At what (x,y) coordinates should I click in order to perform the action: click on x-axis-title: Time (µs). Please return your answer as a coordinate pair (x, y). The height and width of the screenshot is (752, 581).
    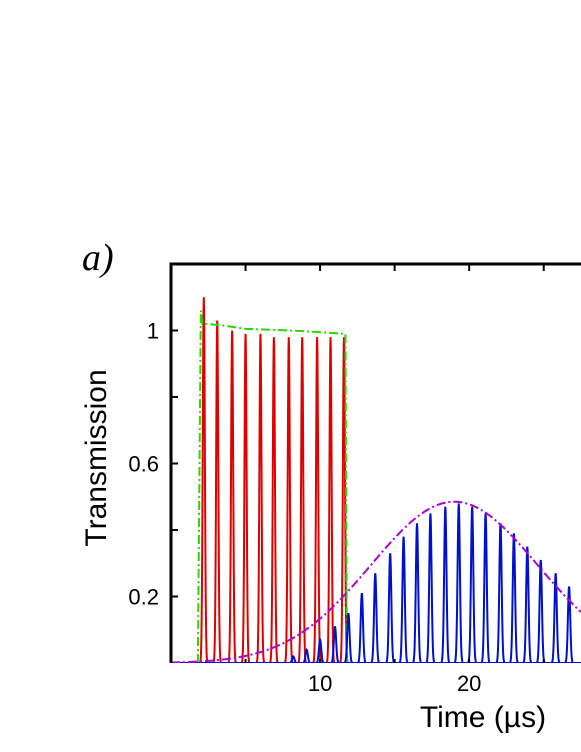
    Looking at the image, I should click on (483, 717).